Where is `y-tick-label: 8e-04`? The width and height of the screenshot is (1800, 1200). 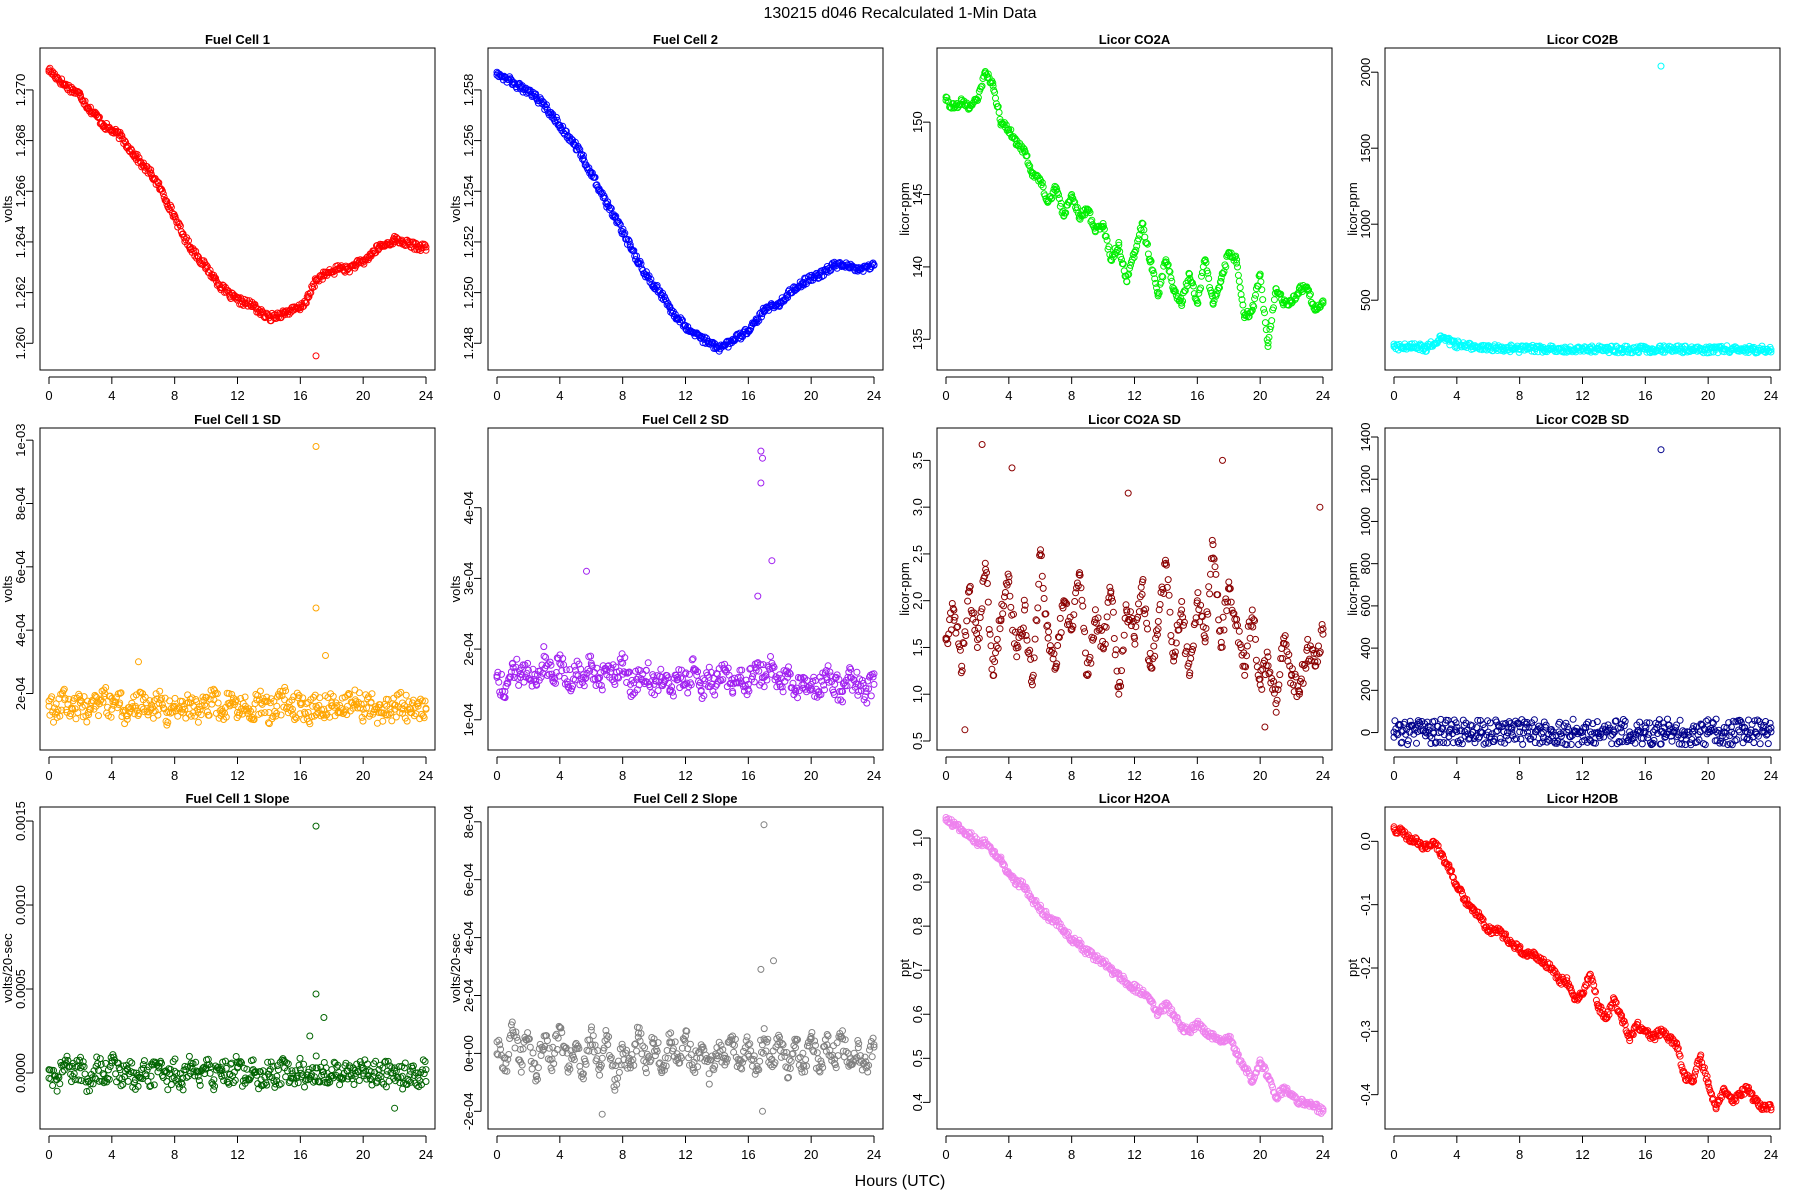
y-tick-label: 8e-04 is located at coordinates (468, 821).